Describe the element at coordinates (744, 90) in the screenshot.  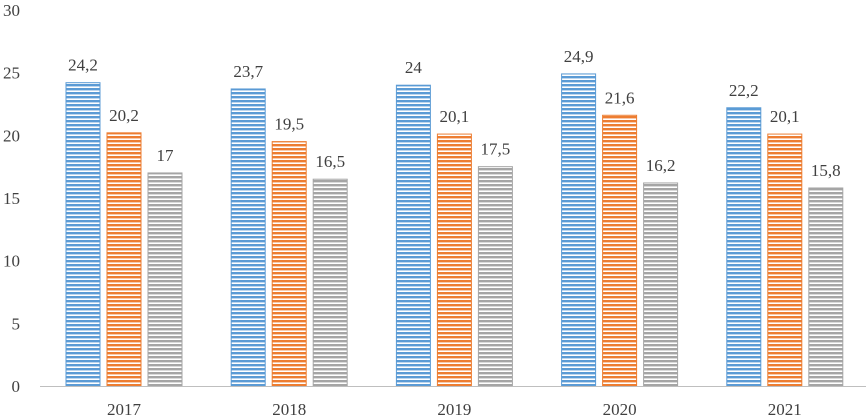
I see `data-label: 22,2` at that location.